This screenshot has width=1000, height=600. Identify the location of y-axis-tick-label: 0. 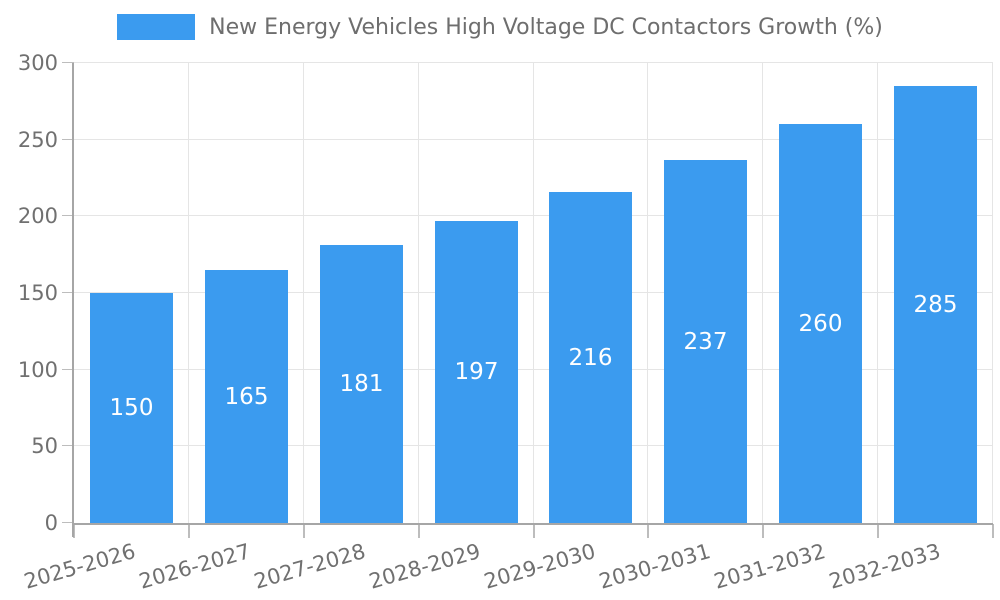
(51, 523).